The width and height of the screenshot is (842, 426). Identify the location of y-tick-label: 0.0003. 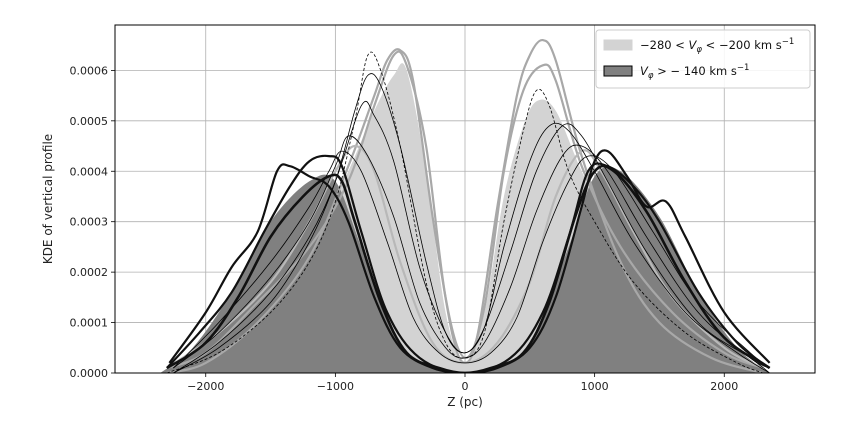
(89, 222).